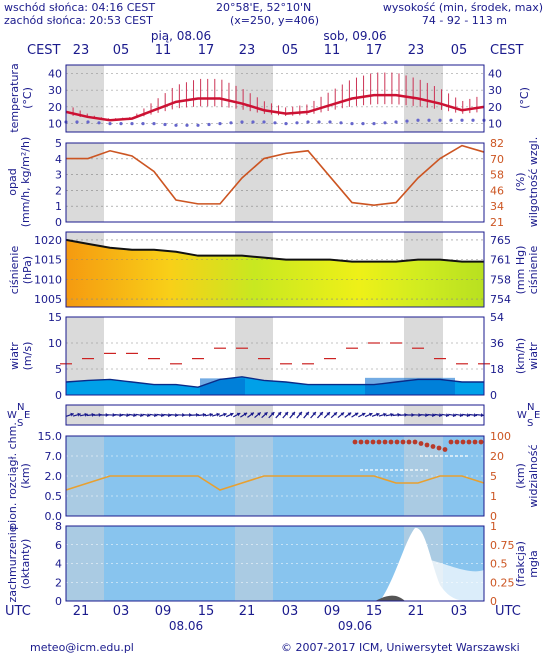 Image resolution: width=547 pixels, height=658 pixels. I want to click on pressure-tick-left: 1010, so click(48, 279).